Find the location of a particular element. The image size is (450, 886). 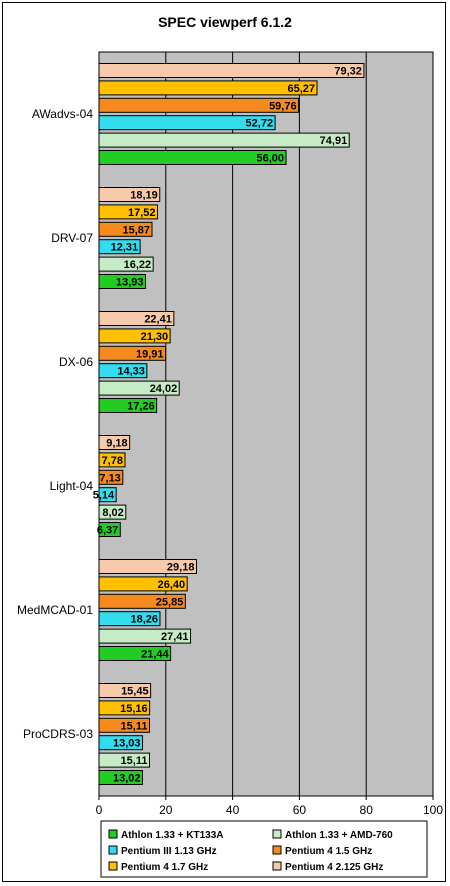

bar-value-label: 52,72 is located at coordinates (260, 124).